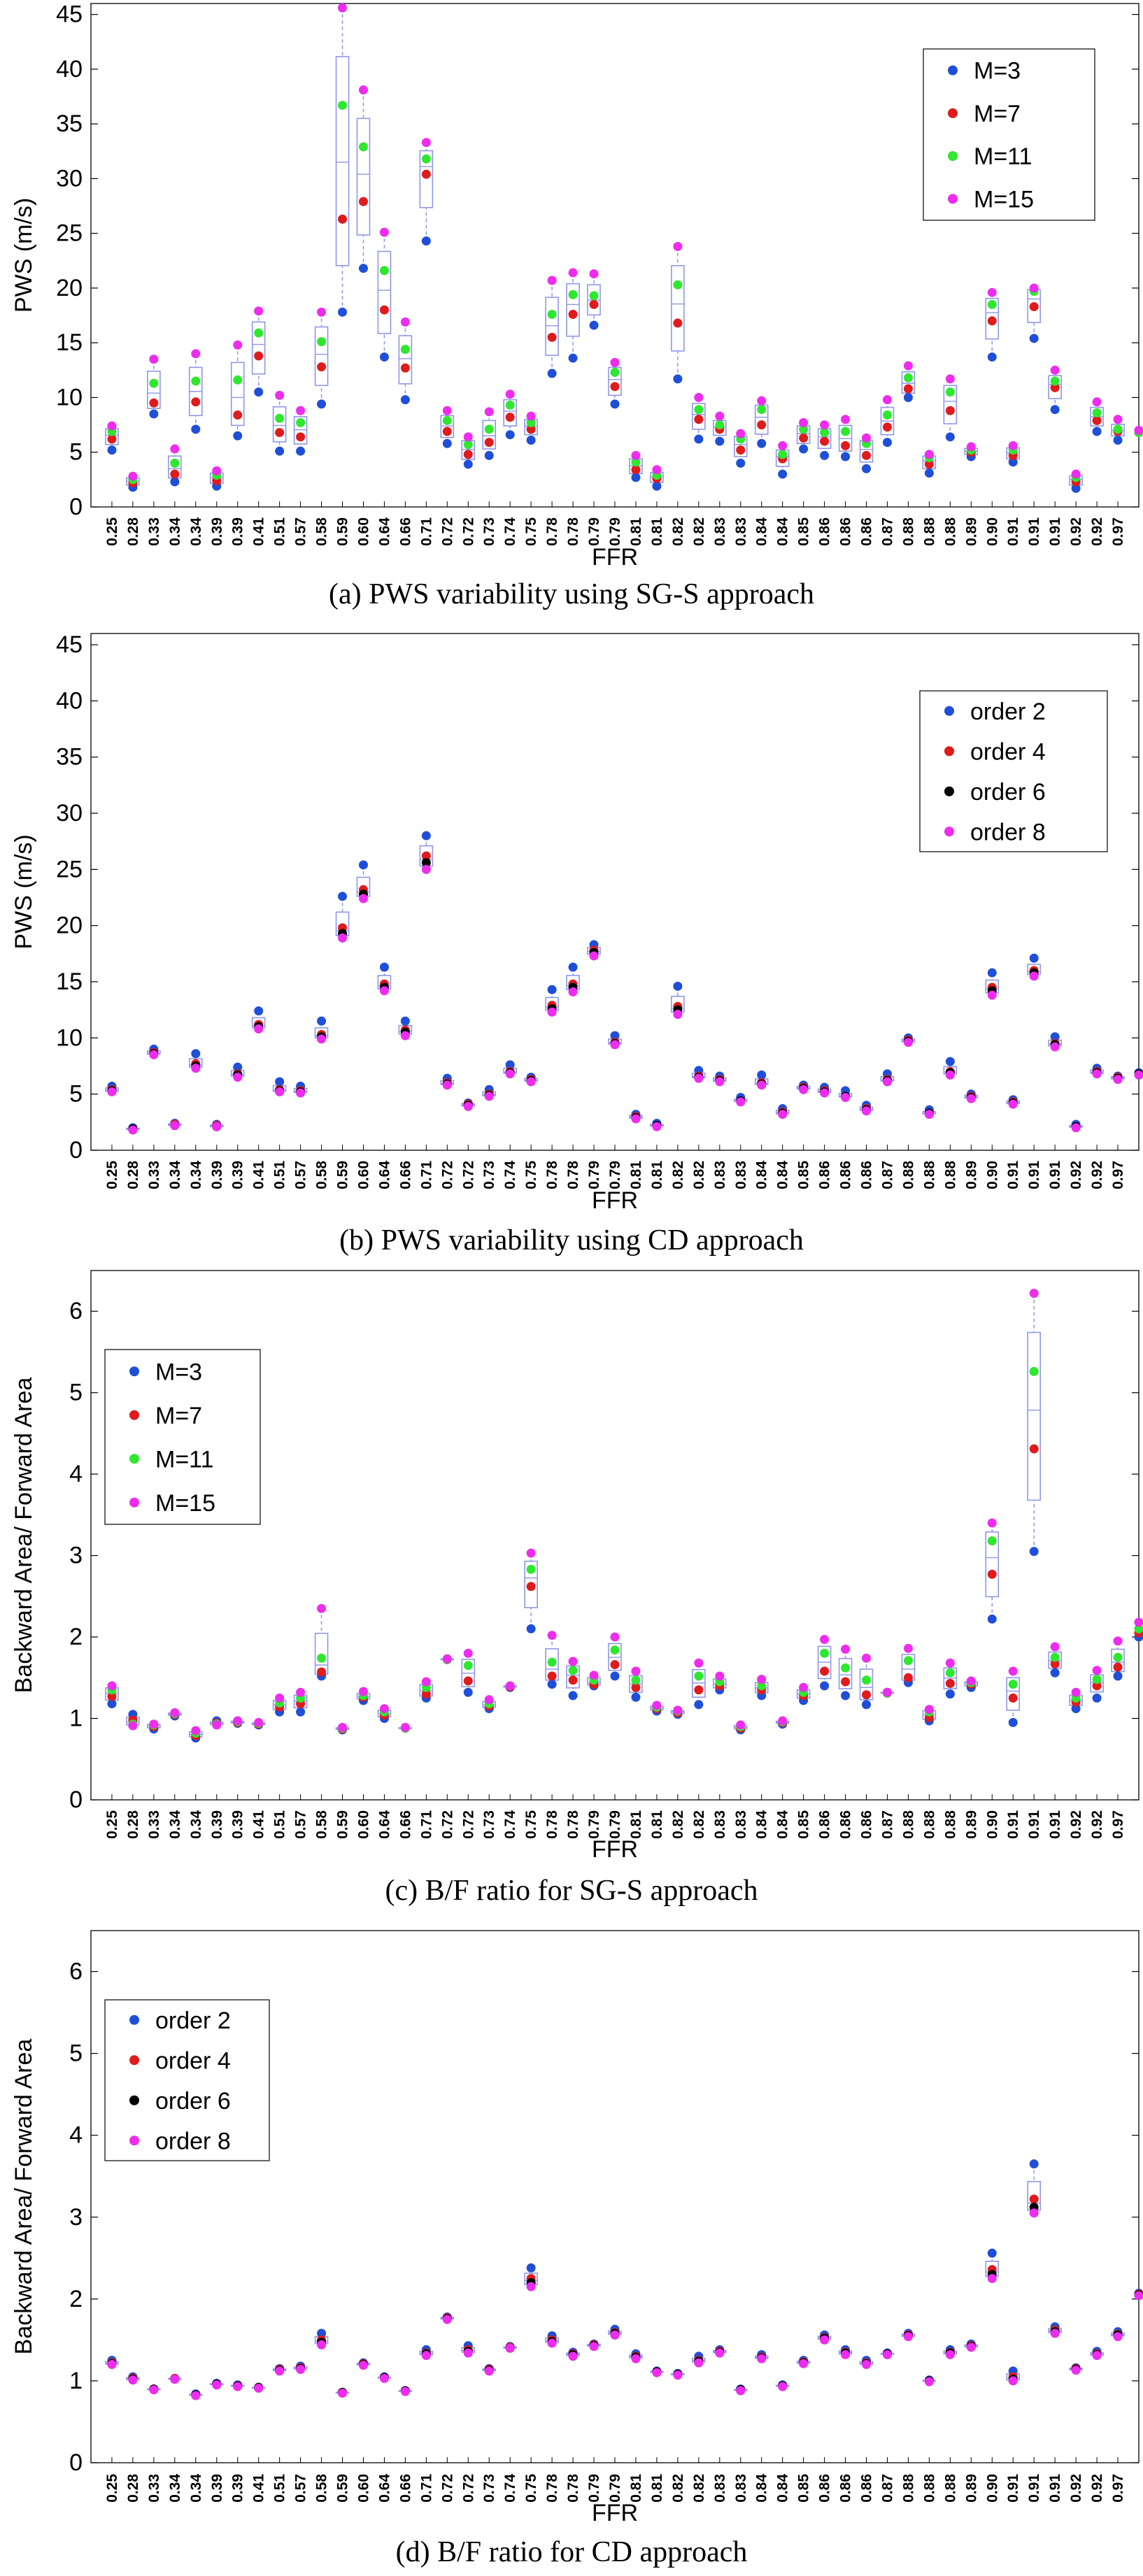 The height and width of the screenshot is (2576, 1143). I want to click on legend-label-m-3: M=3, so click(178, 1372).